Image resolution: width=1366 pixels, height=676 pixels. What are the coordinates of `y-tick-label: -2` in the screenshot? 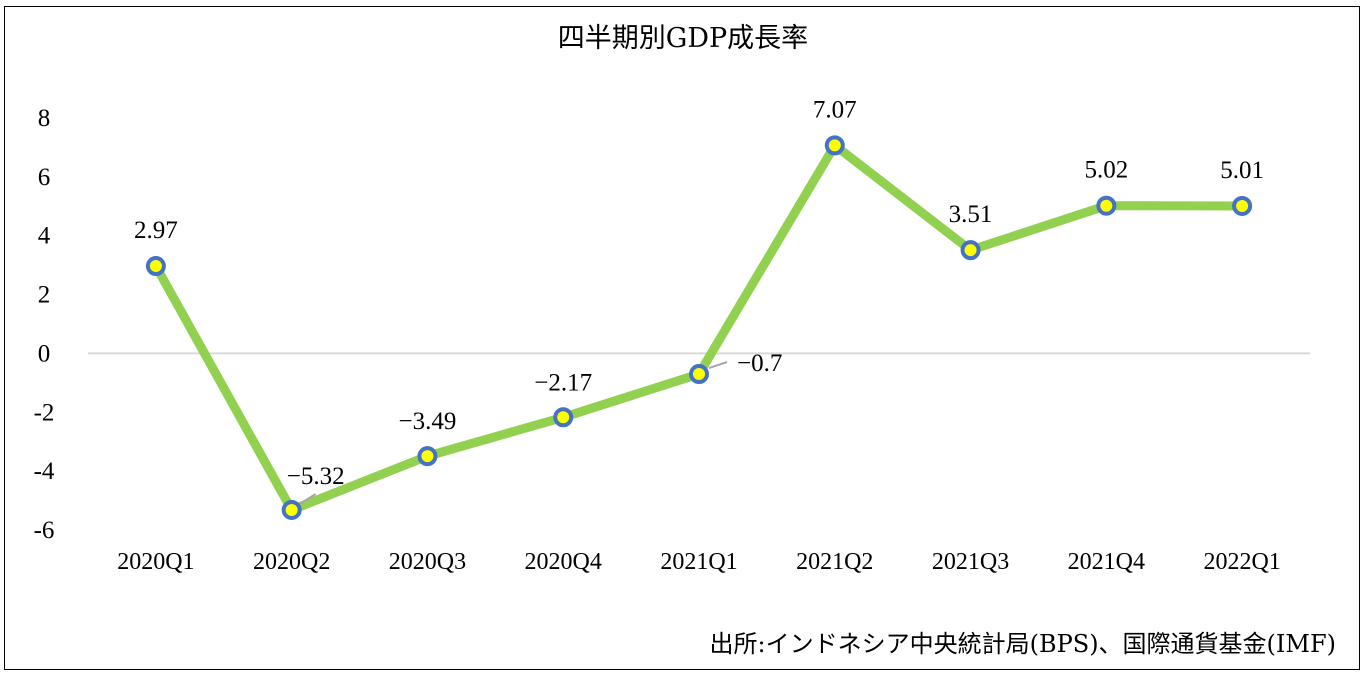 It's located at (44, 412).